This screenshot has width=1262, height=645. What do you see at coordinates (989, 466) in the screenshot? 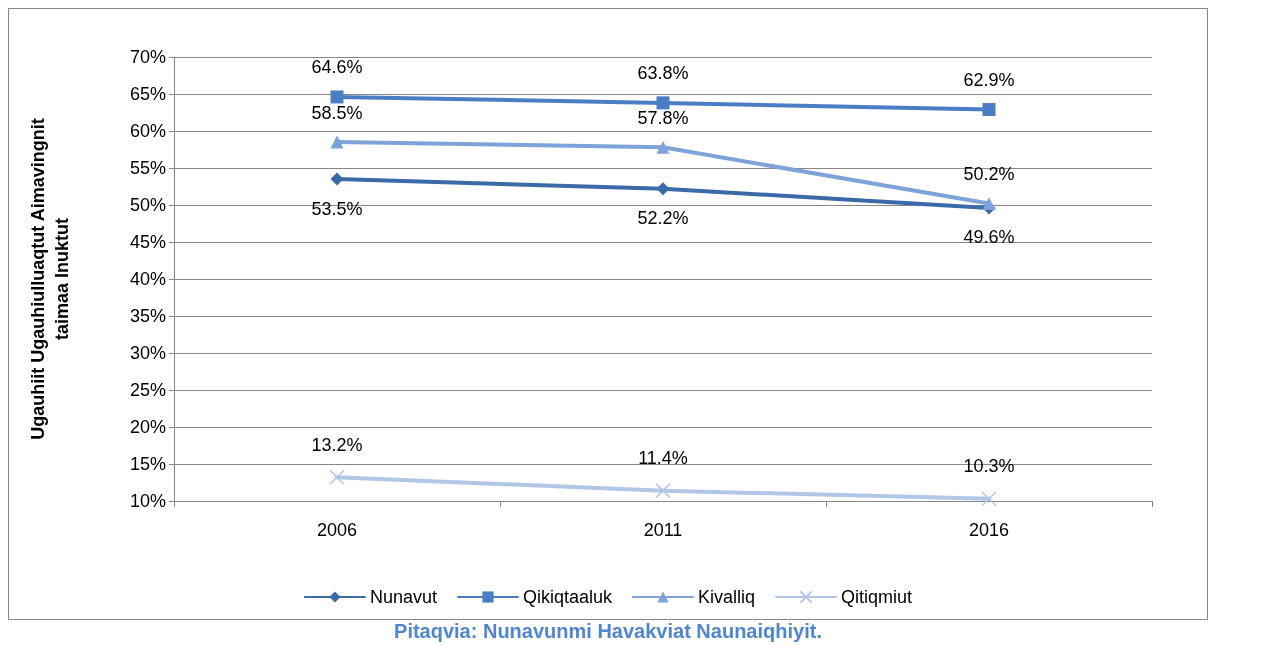
I see `data-label: 10.3%` at bounding box center [989, 466].